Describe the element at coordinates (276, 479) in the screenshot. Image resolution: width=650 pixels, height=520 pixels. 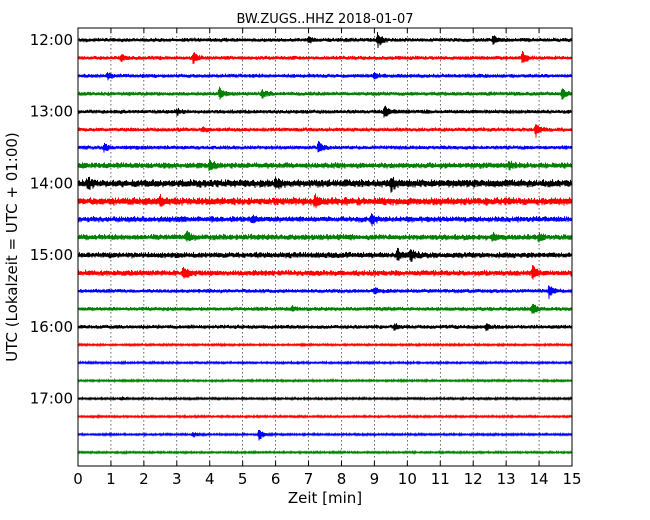
I see `x-tick-label: 6` at that location.